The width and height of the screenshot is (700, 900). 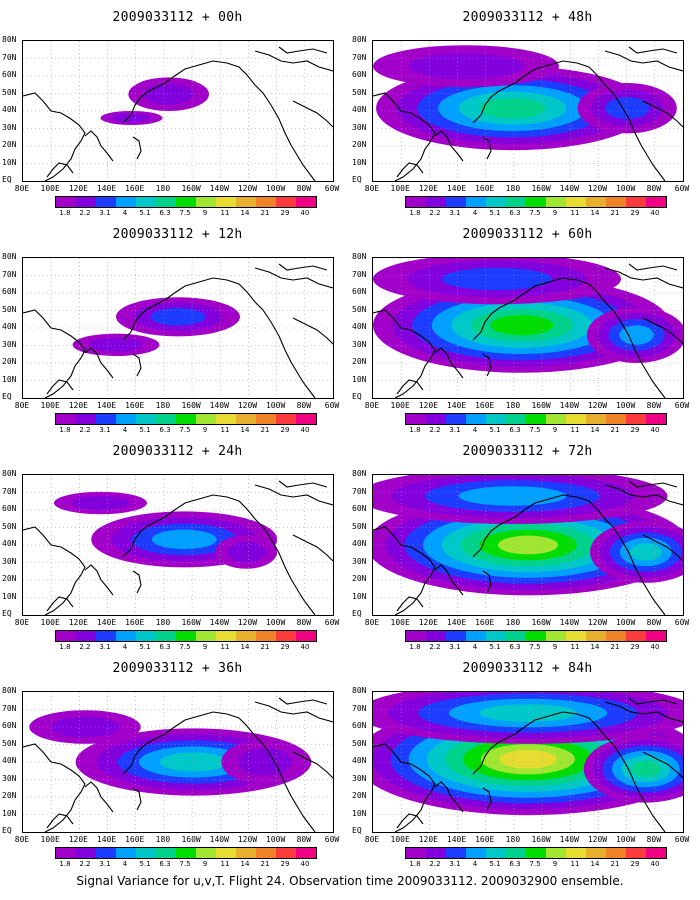 What do you see at coordinates (359, 256) in the screenshot?
I see `lat-label: 80N` at bounding box center [359, 256].